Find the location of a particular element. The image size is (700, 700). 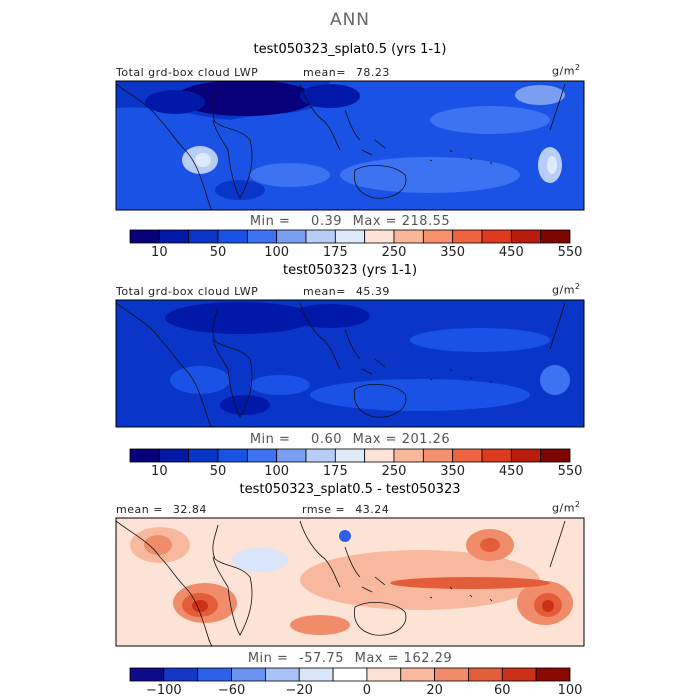

panel-1-mean: mean= 78.23 is located at coordinates (346, 72).